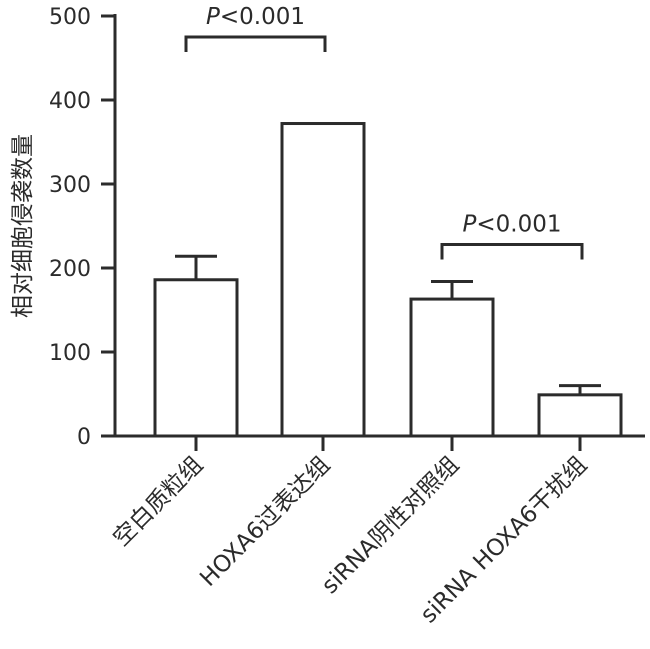 This screenshot has height=649, width=650. What do you see at coordinates (84, 437) in the screenshot?
I see `y-tick-label: 0` at bounding box center [84, 437].